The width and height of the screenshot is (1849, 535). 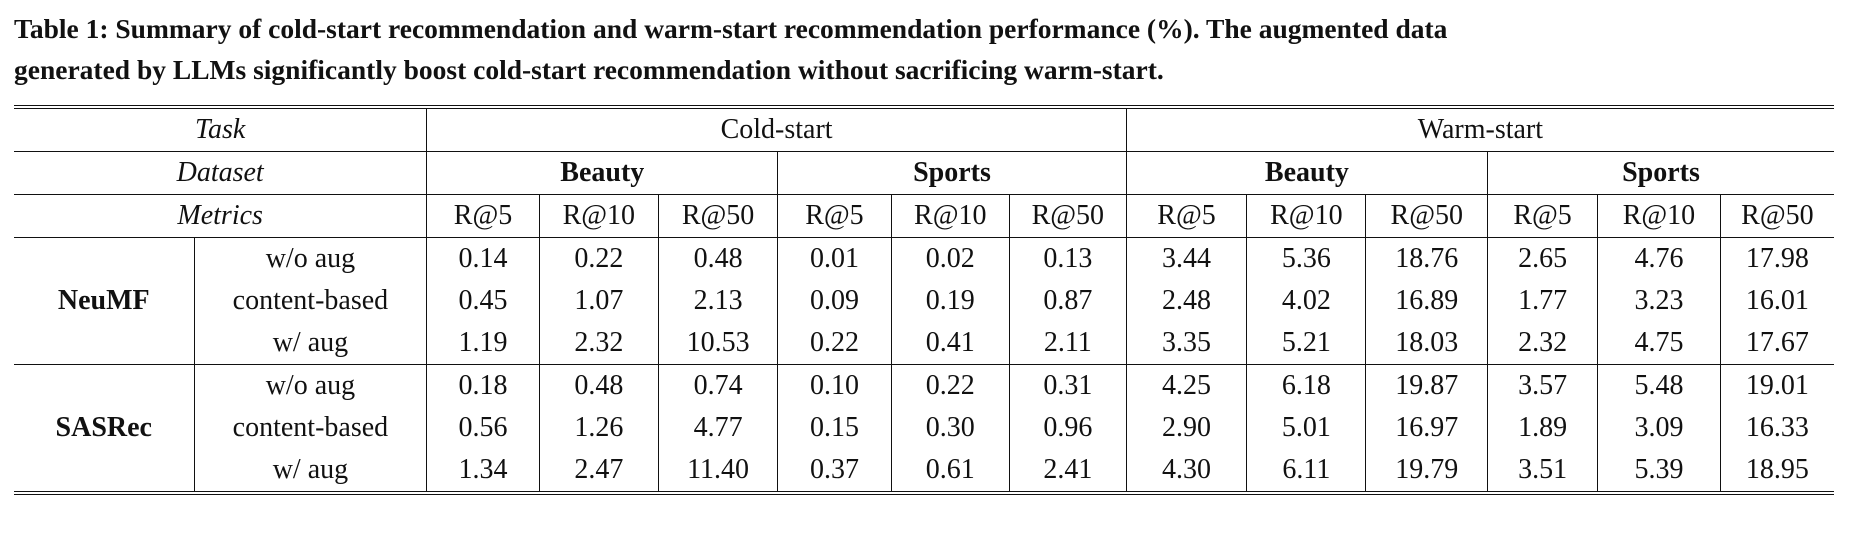 I want to click on table-cell: 0.18, so click(x=483, y=385).